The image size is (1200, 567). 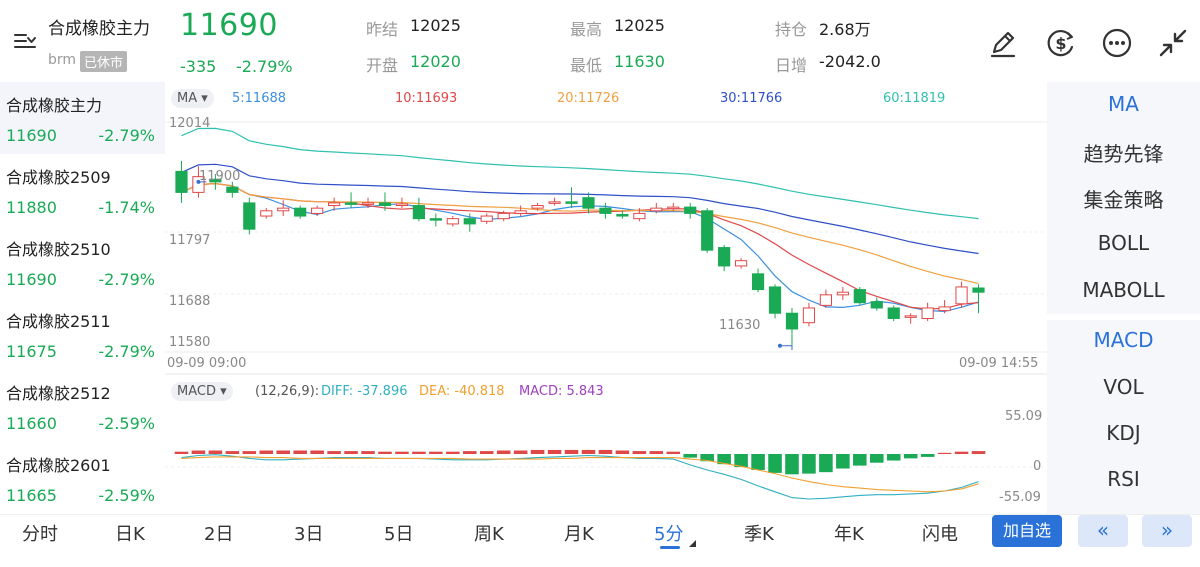 What do you see at coordinates (1123, 154) in the screenshot?
I see `indicator-trend: 趋势先锋` at bounding box center [1123, 154].